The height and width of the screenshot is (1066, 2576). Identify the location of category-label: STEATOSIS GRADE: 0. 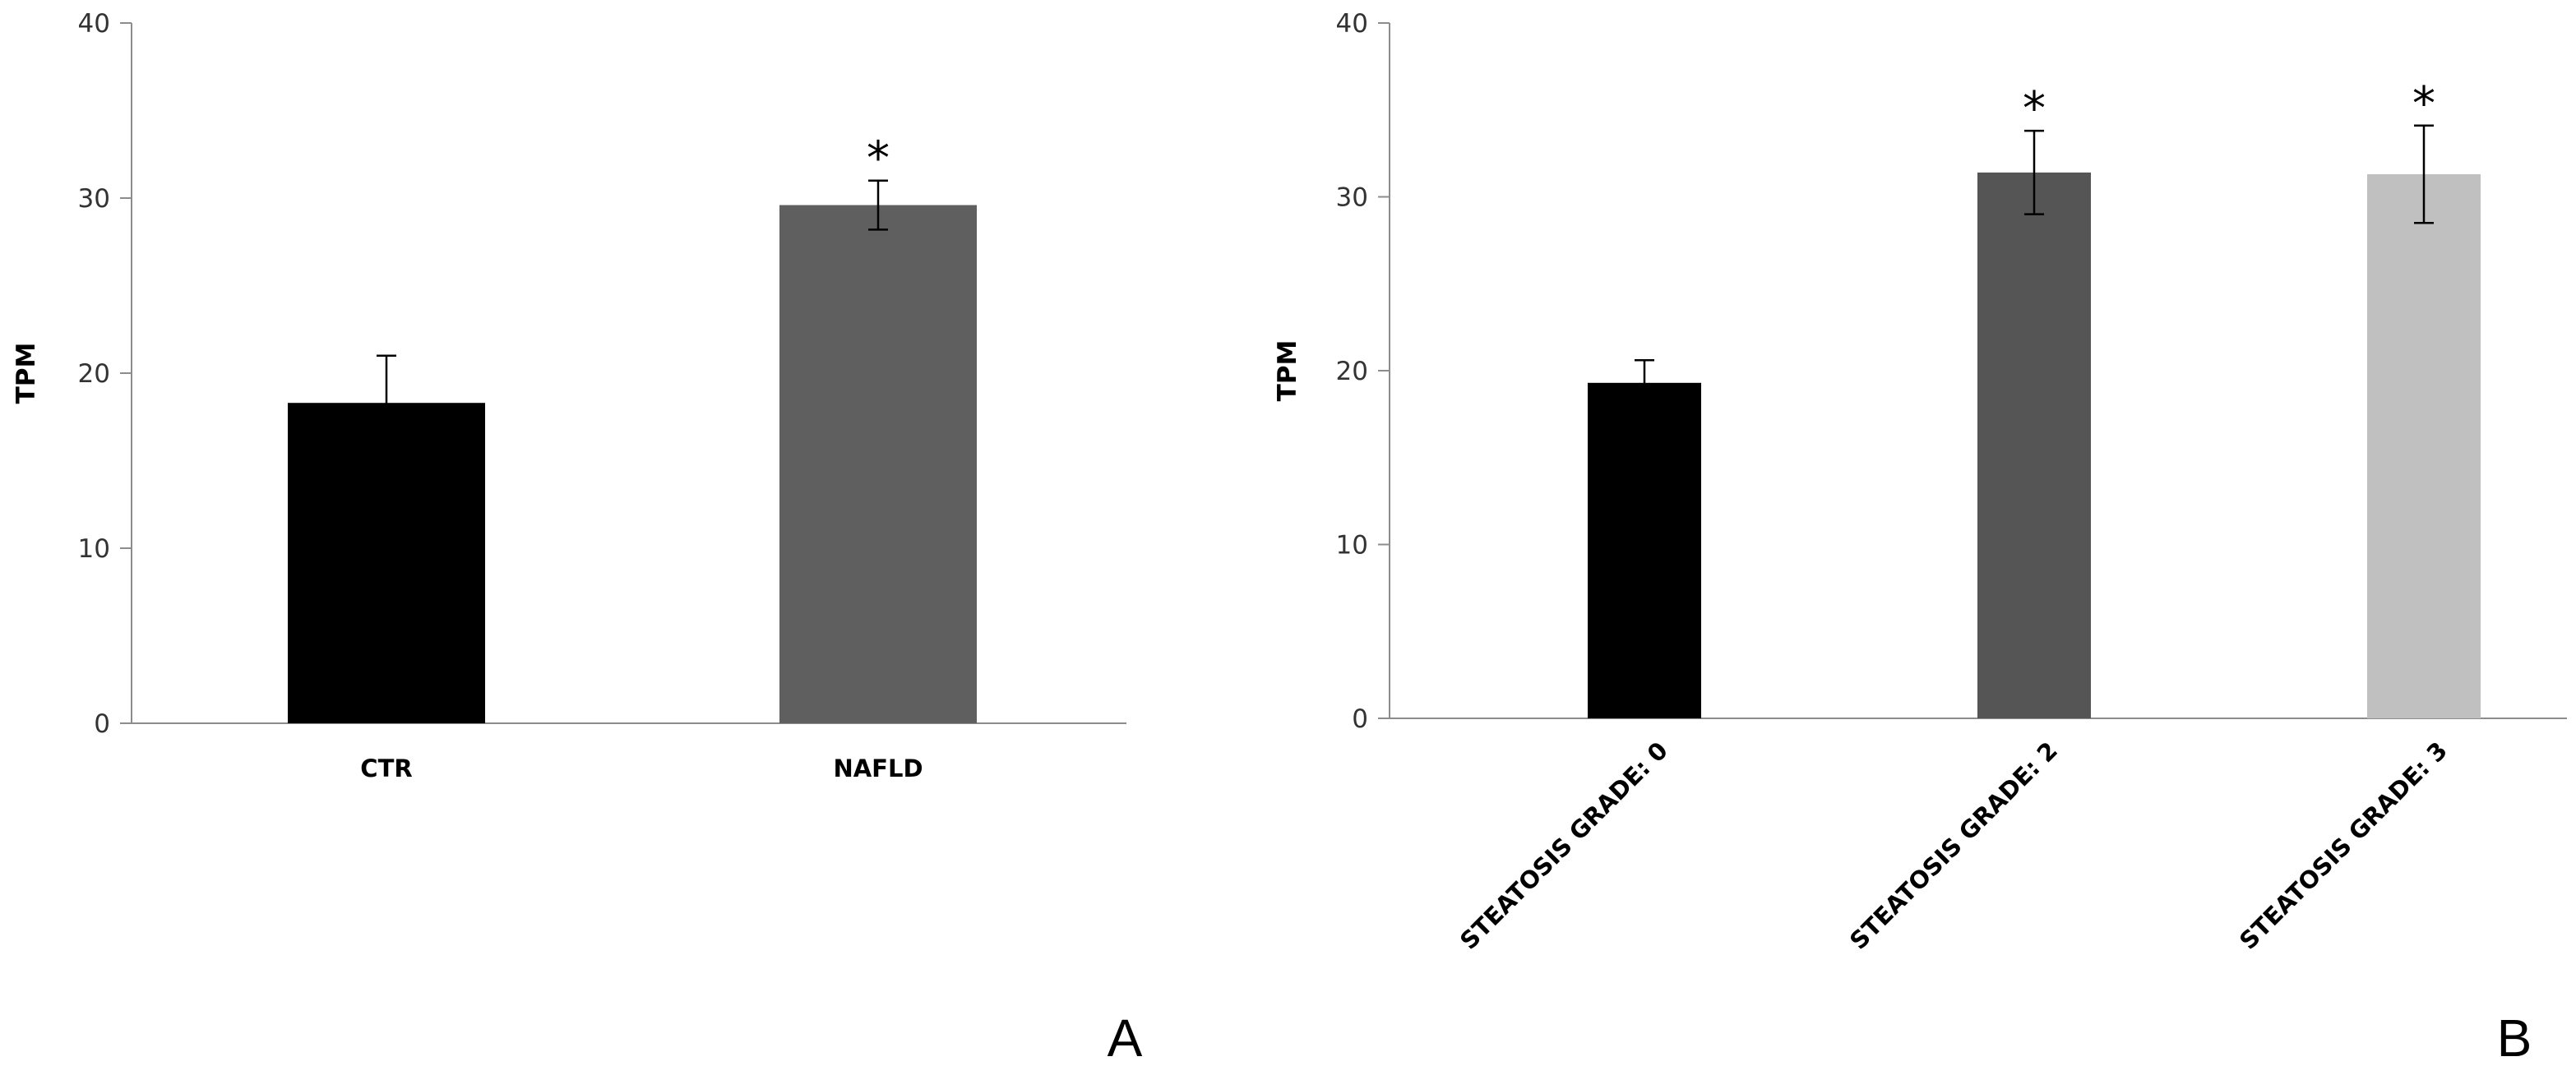
(1563, 846).